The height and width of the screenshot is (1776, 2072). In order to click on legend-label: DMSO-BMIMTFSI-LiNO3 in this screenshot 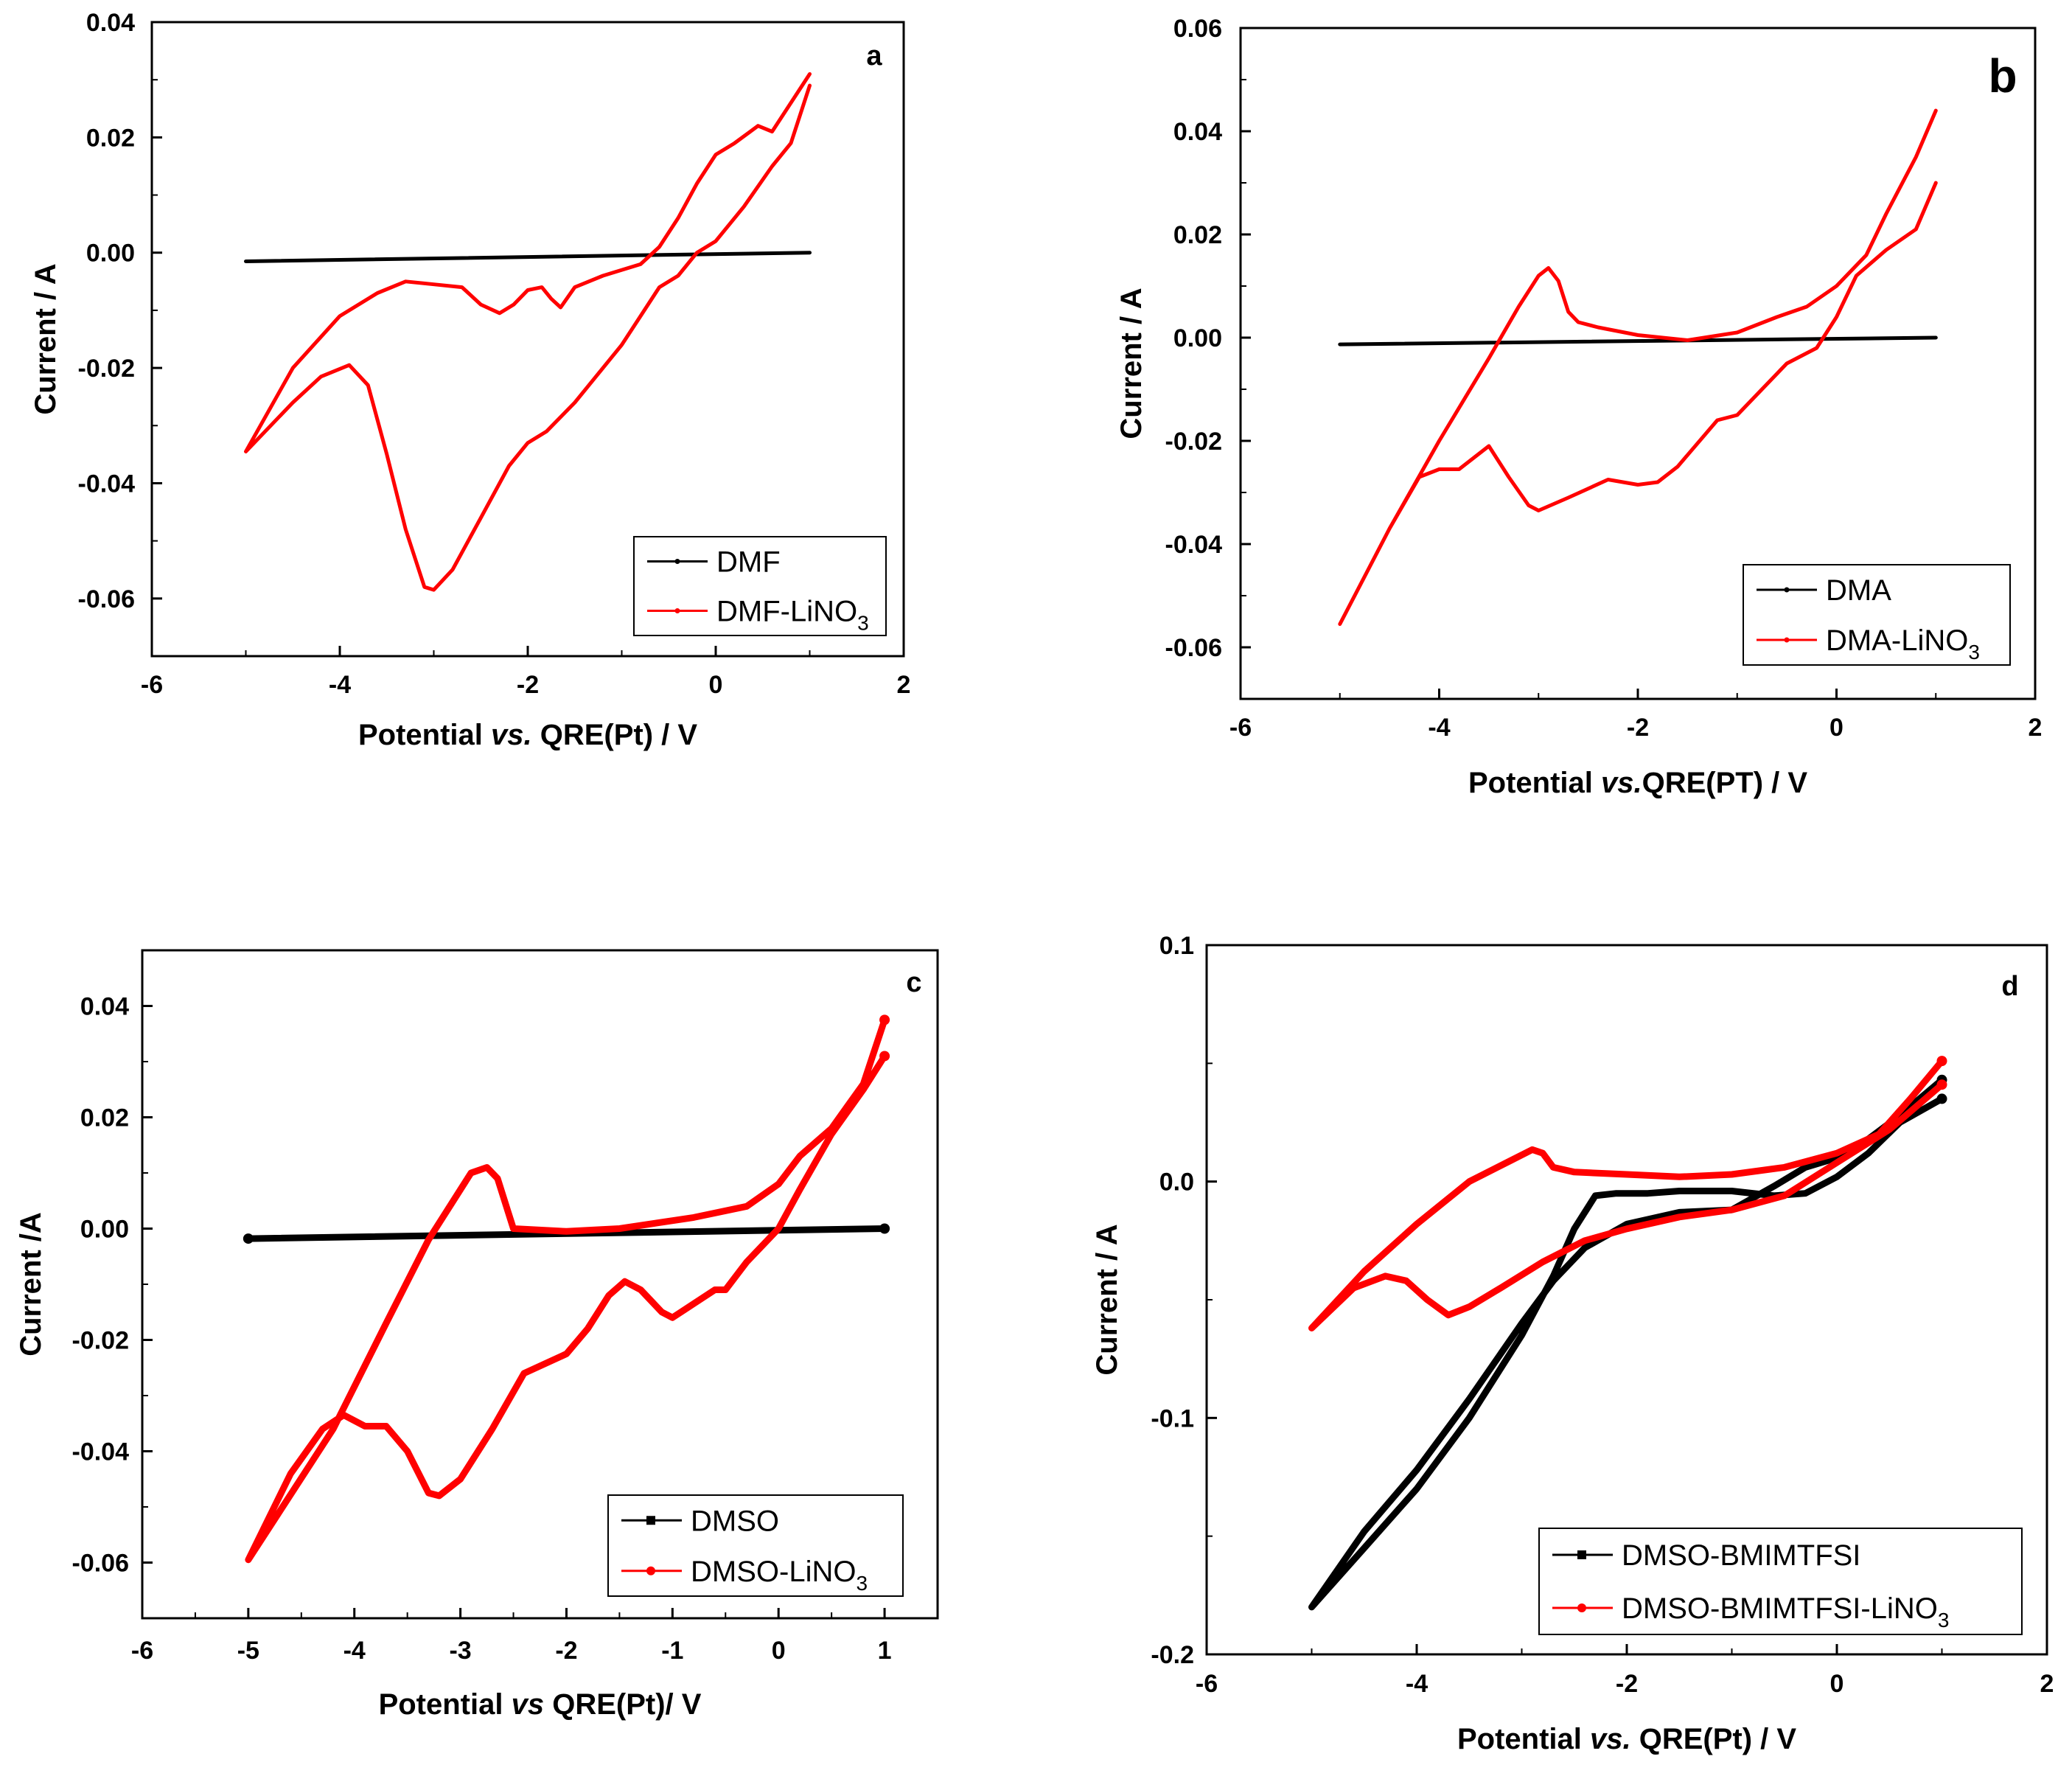, I will do `click(1785, 1612)`.